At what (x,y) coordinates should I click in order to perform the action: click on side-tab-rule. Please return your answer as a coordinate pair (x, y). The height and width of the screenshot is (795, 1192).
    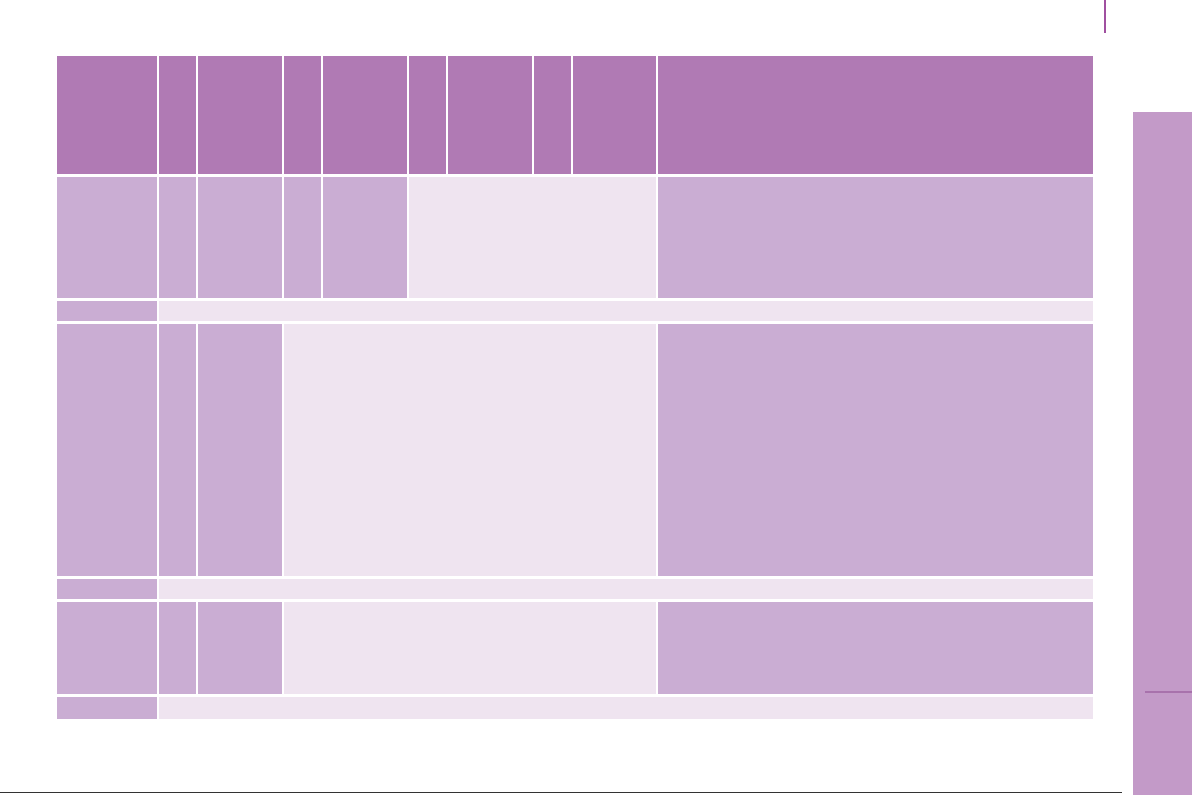
    Looking at the image, I should click on (1168, 692).